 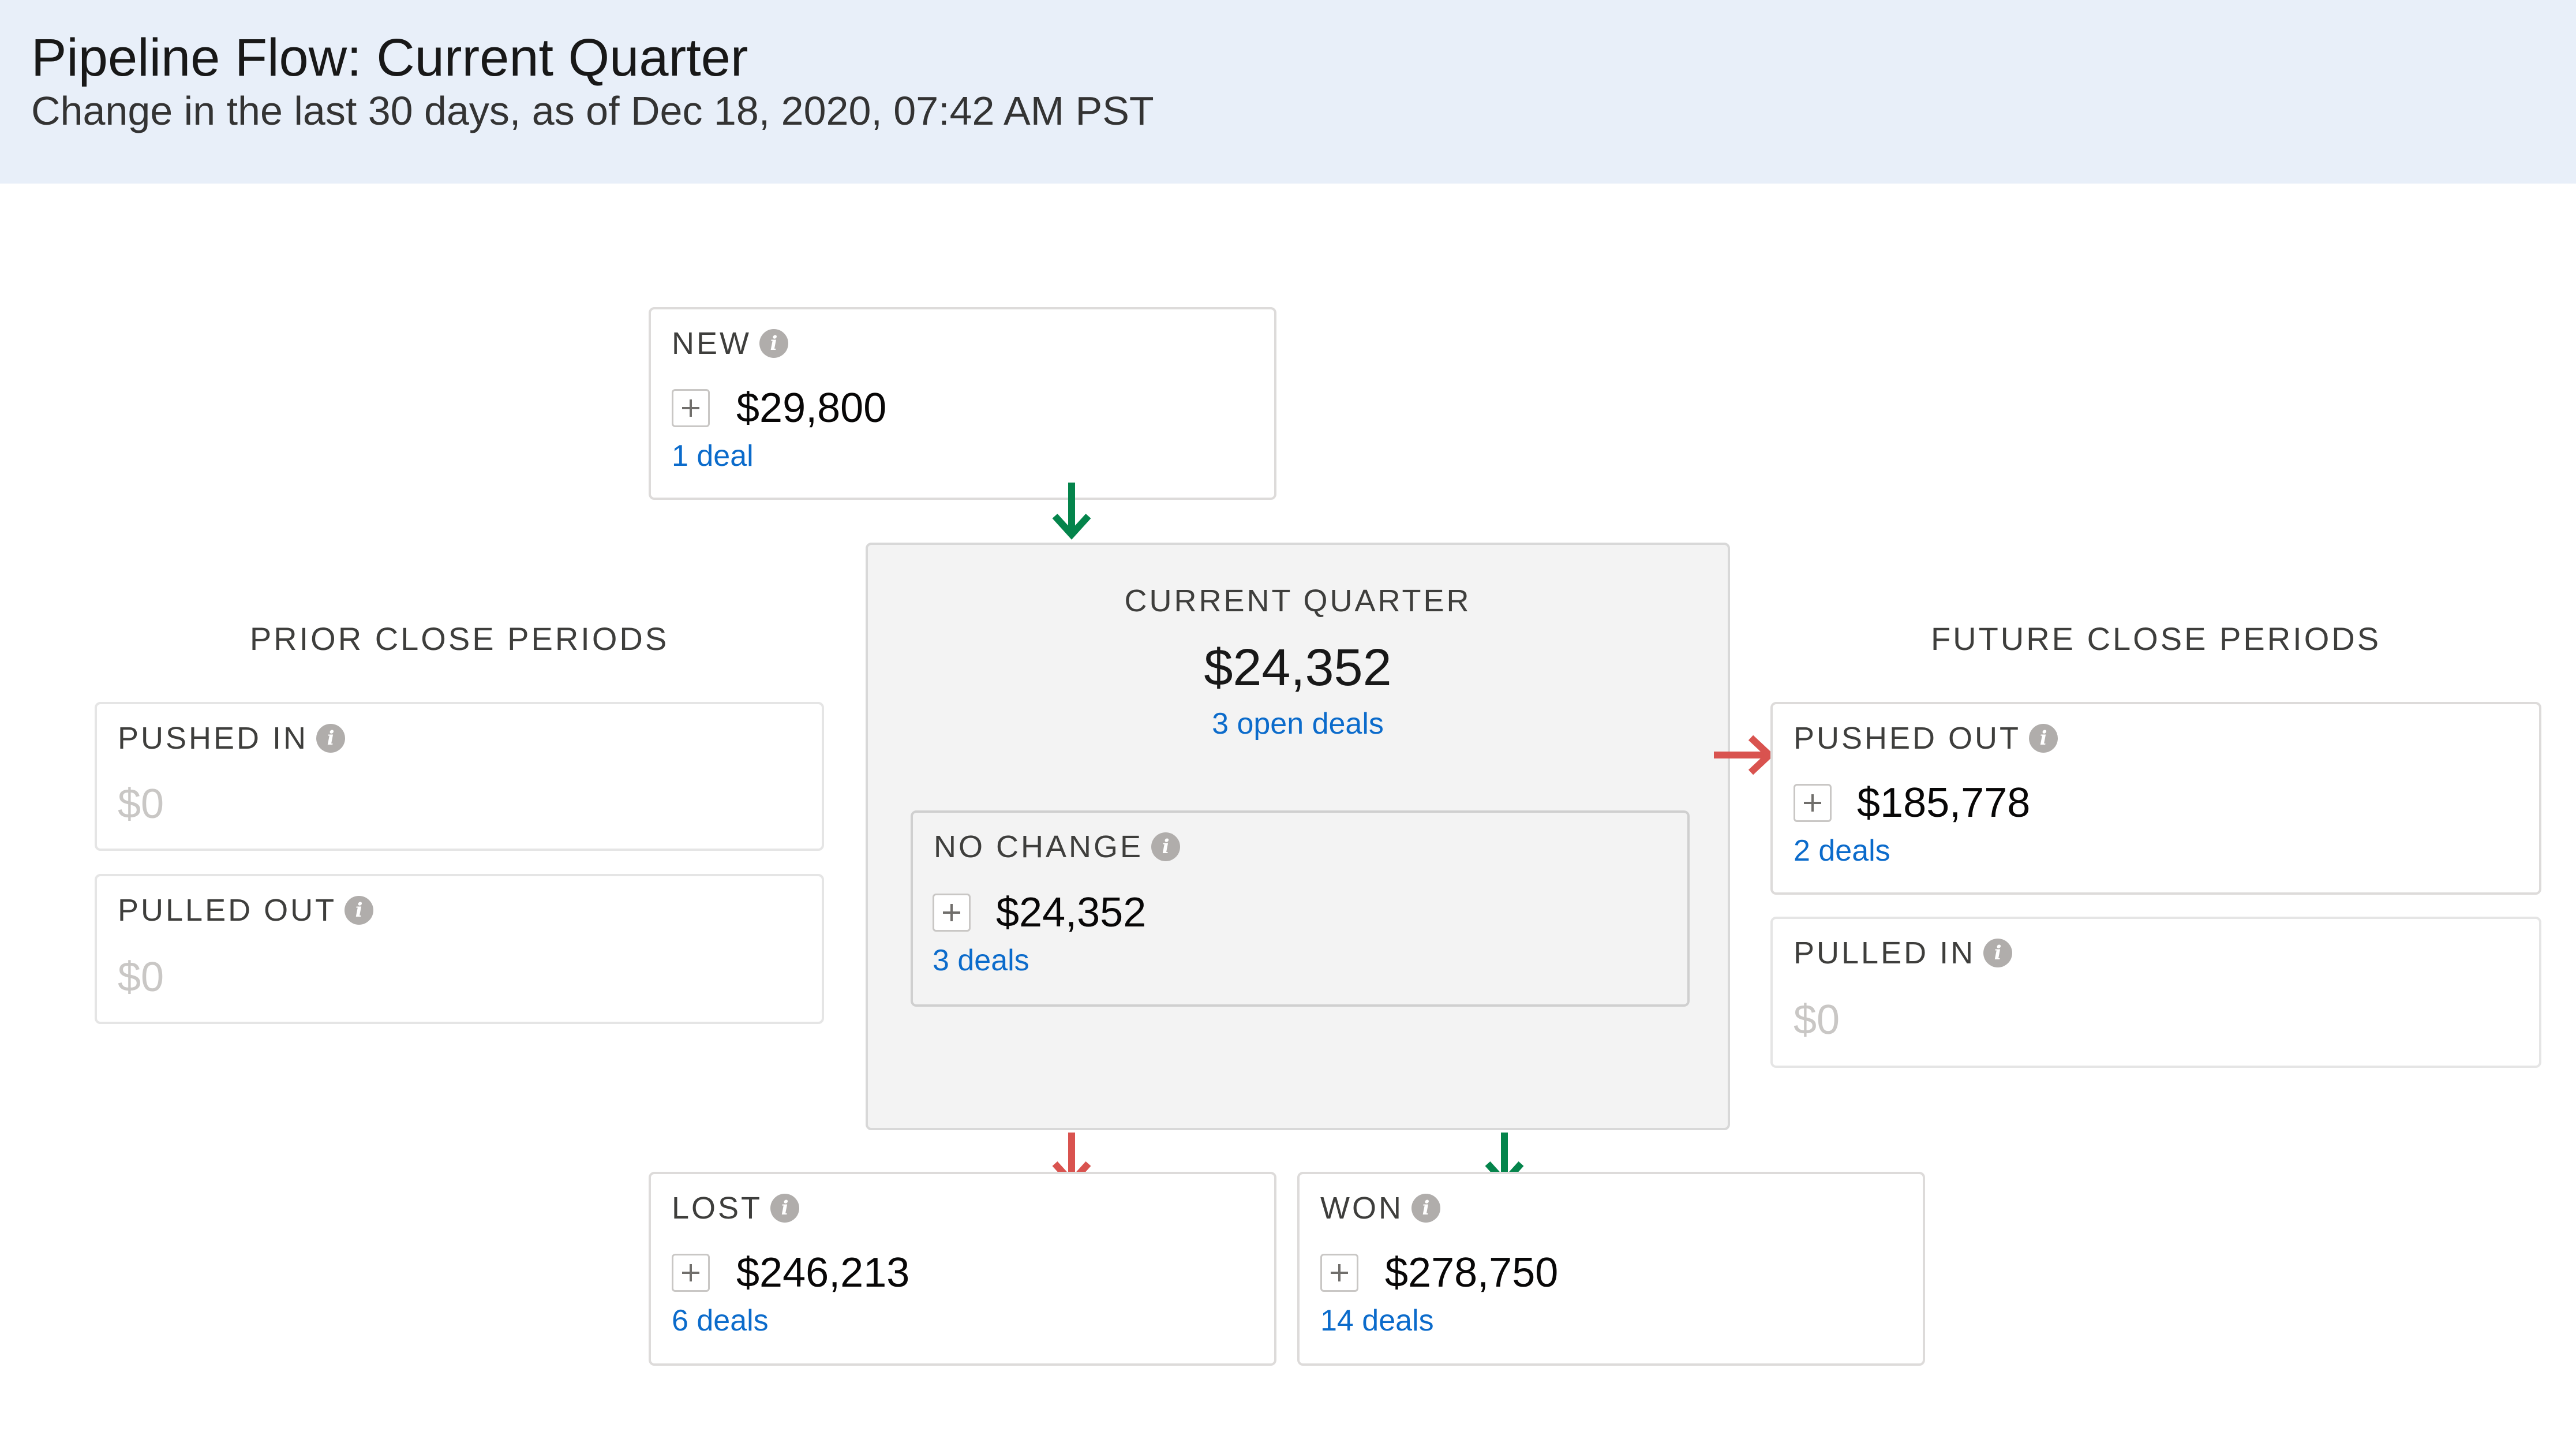 I want to click on pushed-out-label-row: PUSHED OUT i, so click(x=1926, y=738).